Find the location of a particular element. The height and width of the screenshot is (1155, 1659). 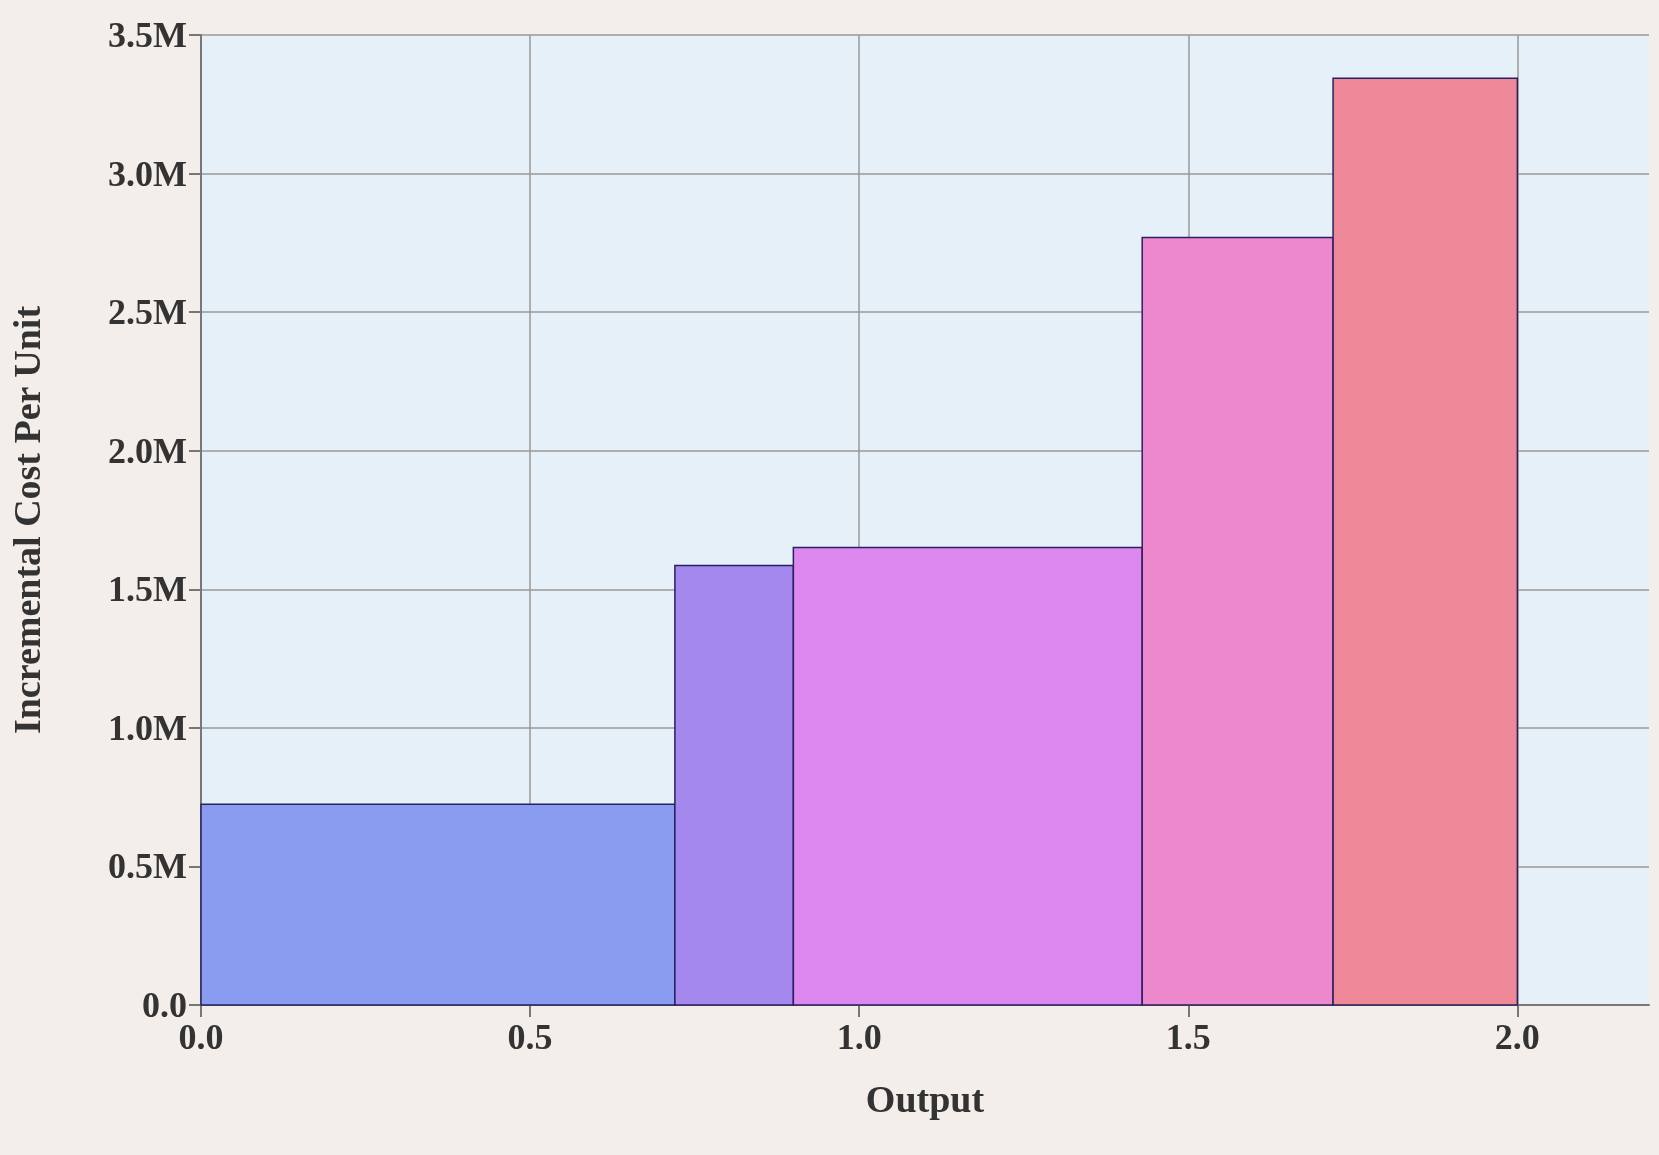

y-tick-label: 0.5M is located at coordinates (147, 866).